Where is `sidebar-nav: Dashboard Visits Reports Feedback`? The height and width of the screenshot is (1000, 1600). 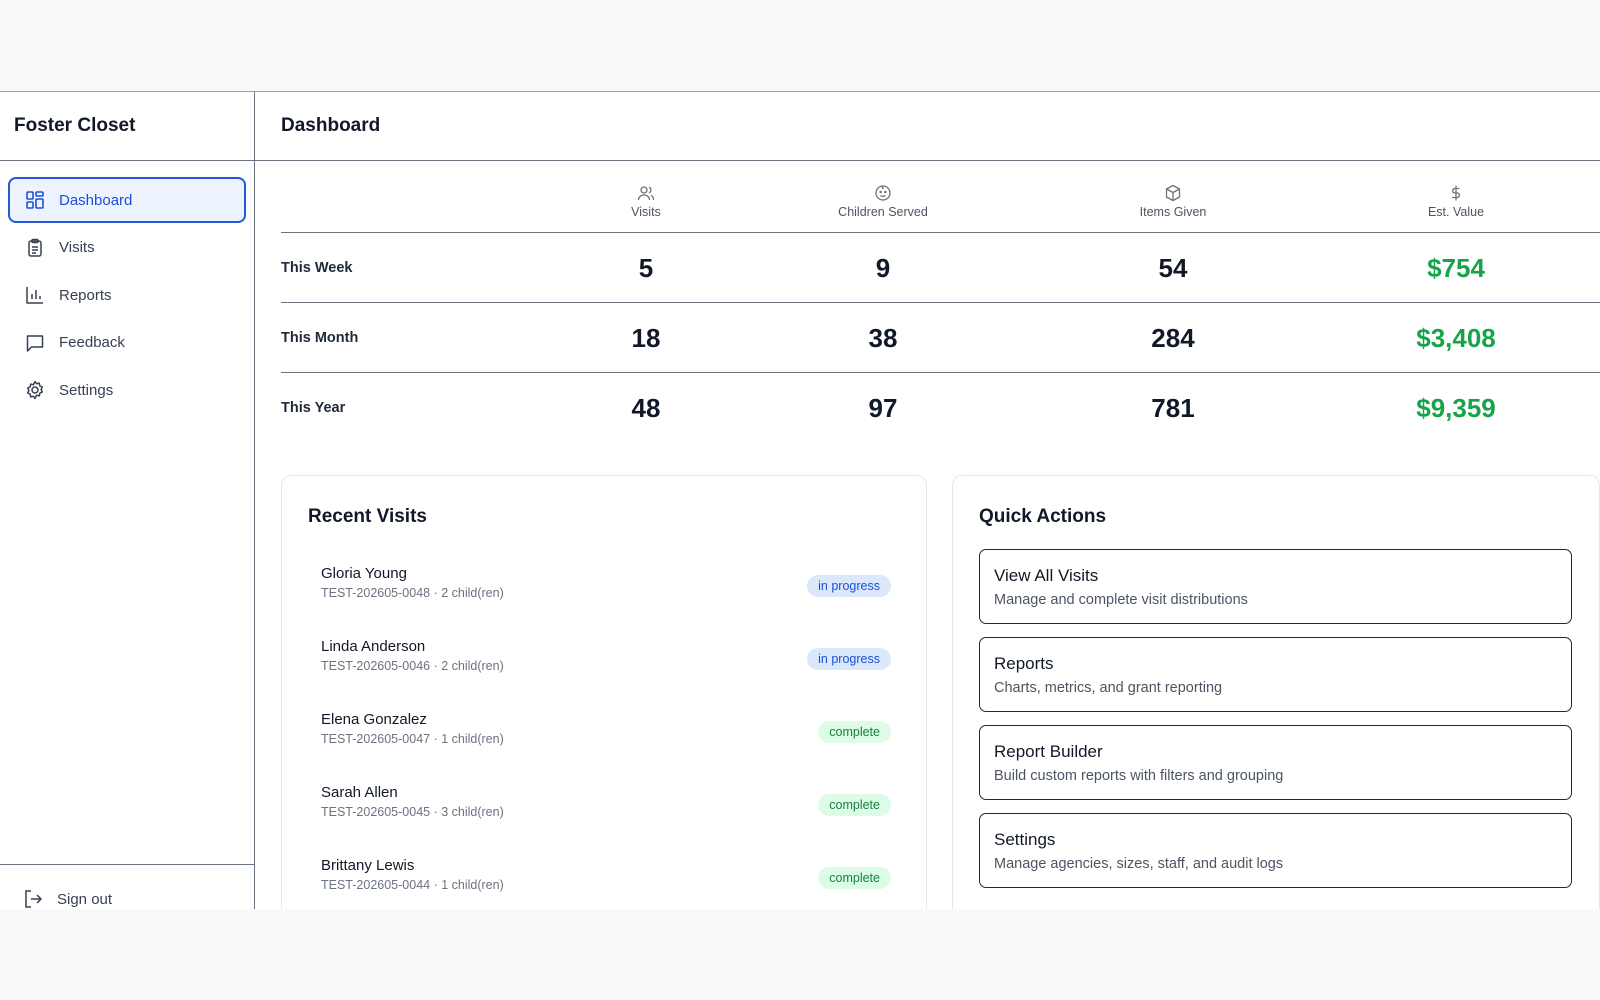 sidebar-nav: Dashboard Visits Reports Feedback is located at coordinates (127, 287).